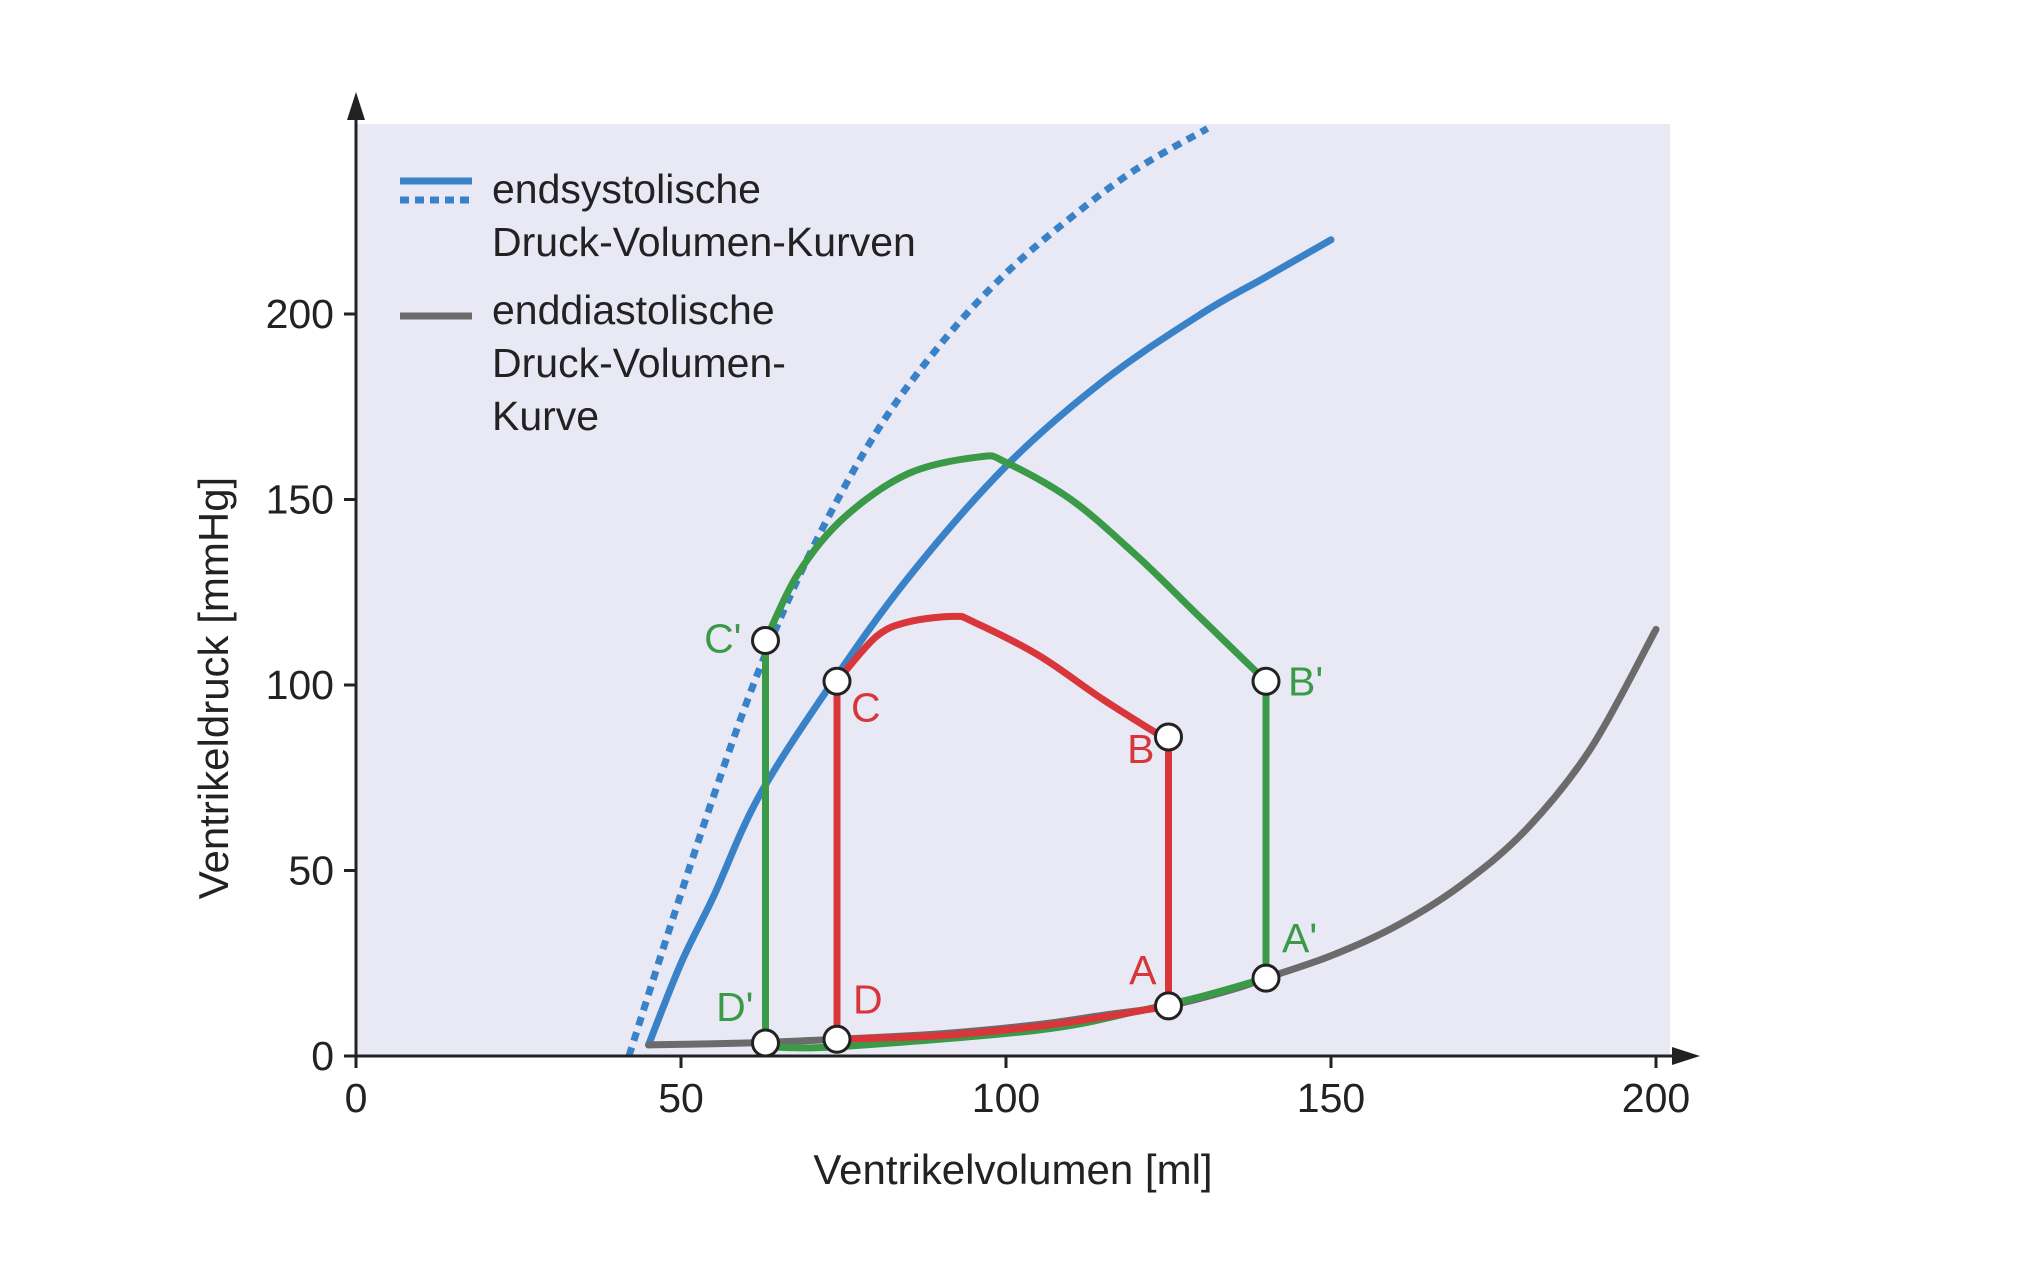 The width and height of the screenshot is (2031, 1283). I want to click on point-marker-d, so click(837, 1039).